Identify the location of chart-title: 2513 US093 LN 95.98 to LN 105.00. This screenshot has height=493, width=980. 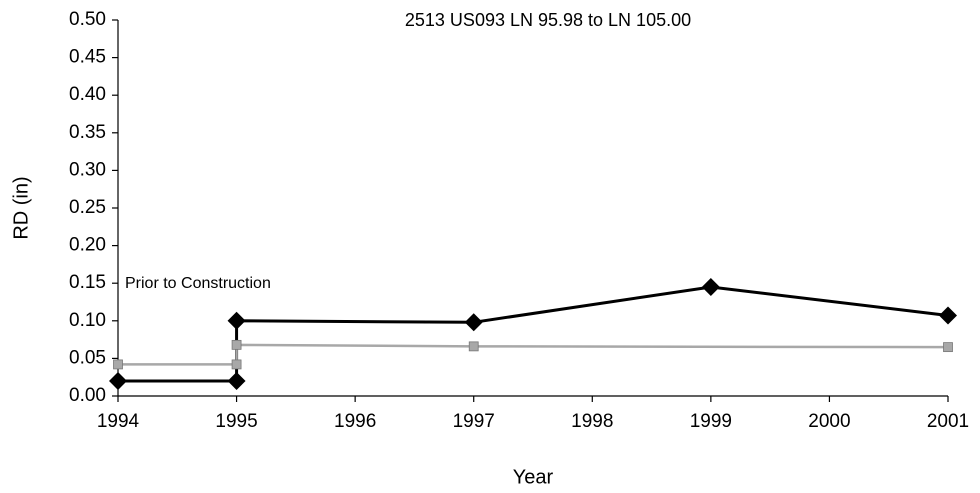
(548, 20).